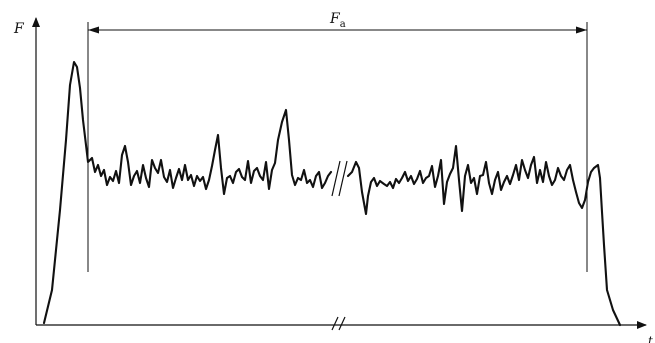  Describe the element at coordinates (19, 29) in the screenshot. I see `y-axis-label: F` at that location.